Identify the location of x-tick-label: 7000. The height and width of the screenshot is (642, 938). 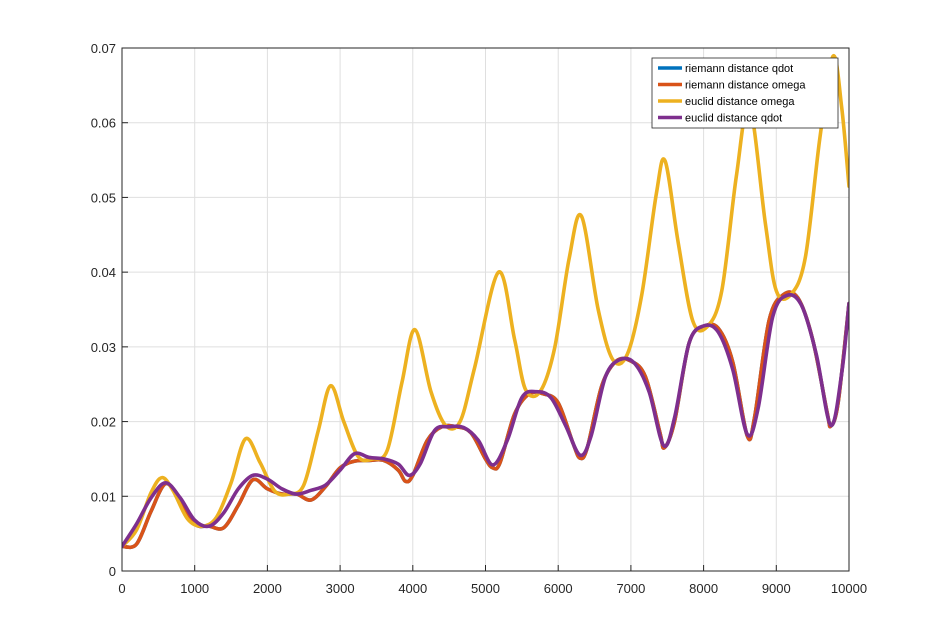
(630, 588).